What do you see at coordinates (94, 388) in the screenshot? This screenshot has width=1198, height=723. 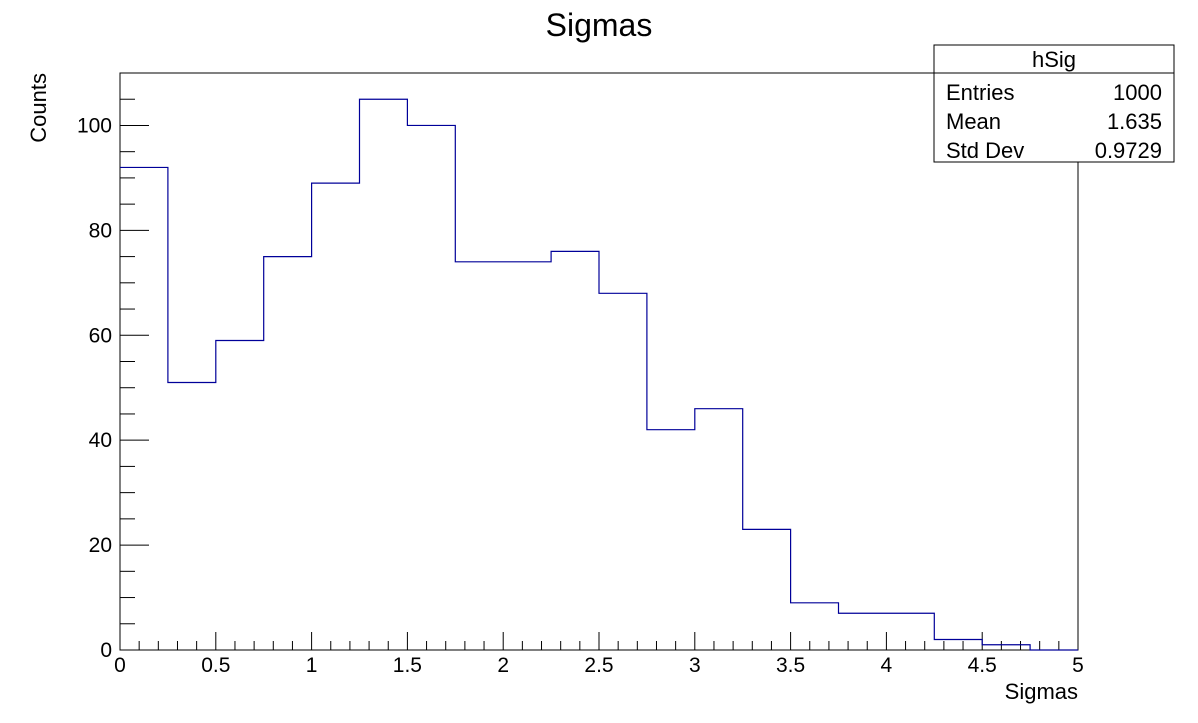 I see `y-axis-tick-labels: 0 20 40 60 80 100` at bounding box center [94, 388].